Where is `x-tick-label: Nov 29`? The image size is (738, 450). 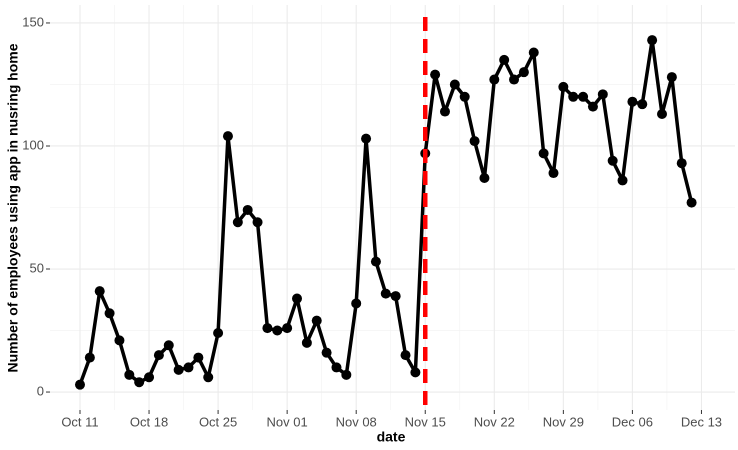 x-tick-label: Nov 29 is located at coordinates (563, 421).